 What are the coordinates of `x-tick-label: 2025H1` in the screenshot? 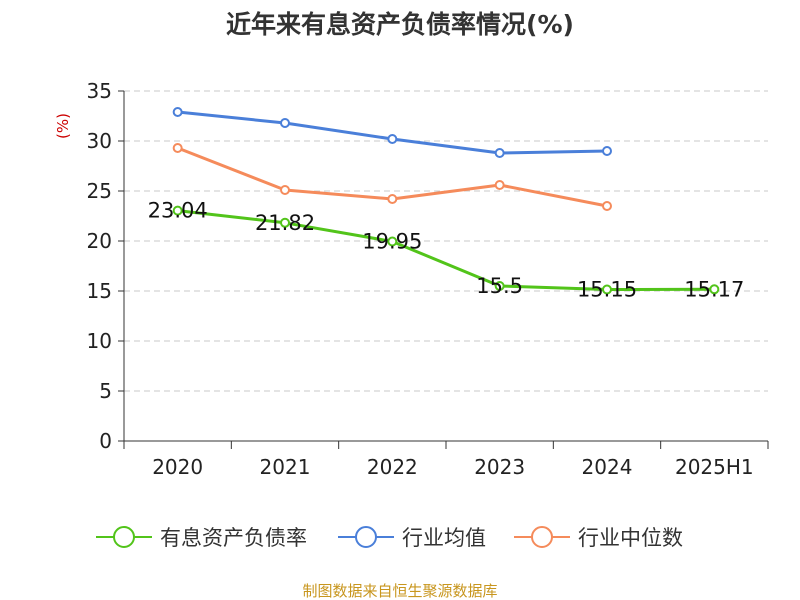 It's located at (714, 467).